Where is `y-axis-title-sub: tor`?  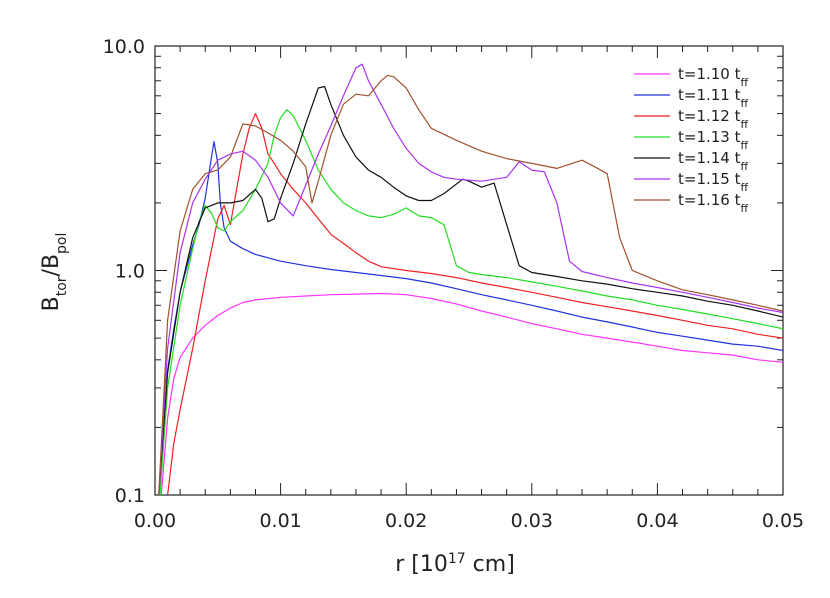
y-axis-title-sub: tor is located at coordinates (62, 286).